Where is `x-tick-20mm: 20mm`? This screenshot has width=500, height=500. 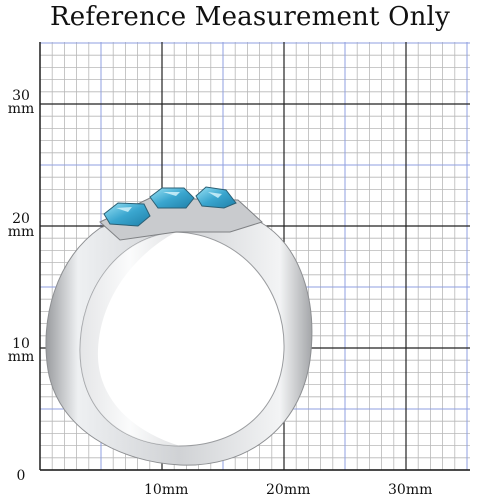 x-tick-20mm: 20mm is located at coordinates (288, 490).